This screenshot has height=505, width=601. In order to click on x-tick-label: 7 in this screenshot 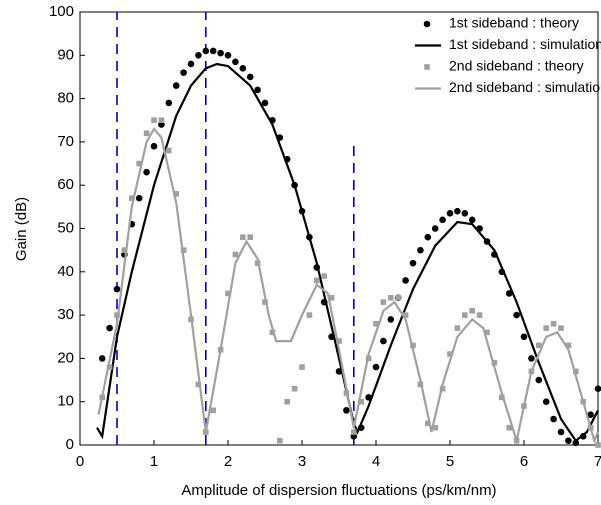, I will do `click(597, 461)`.